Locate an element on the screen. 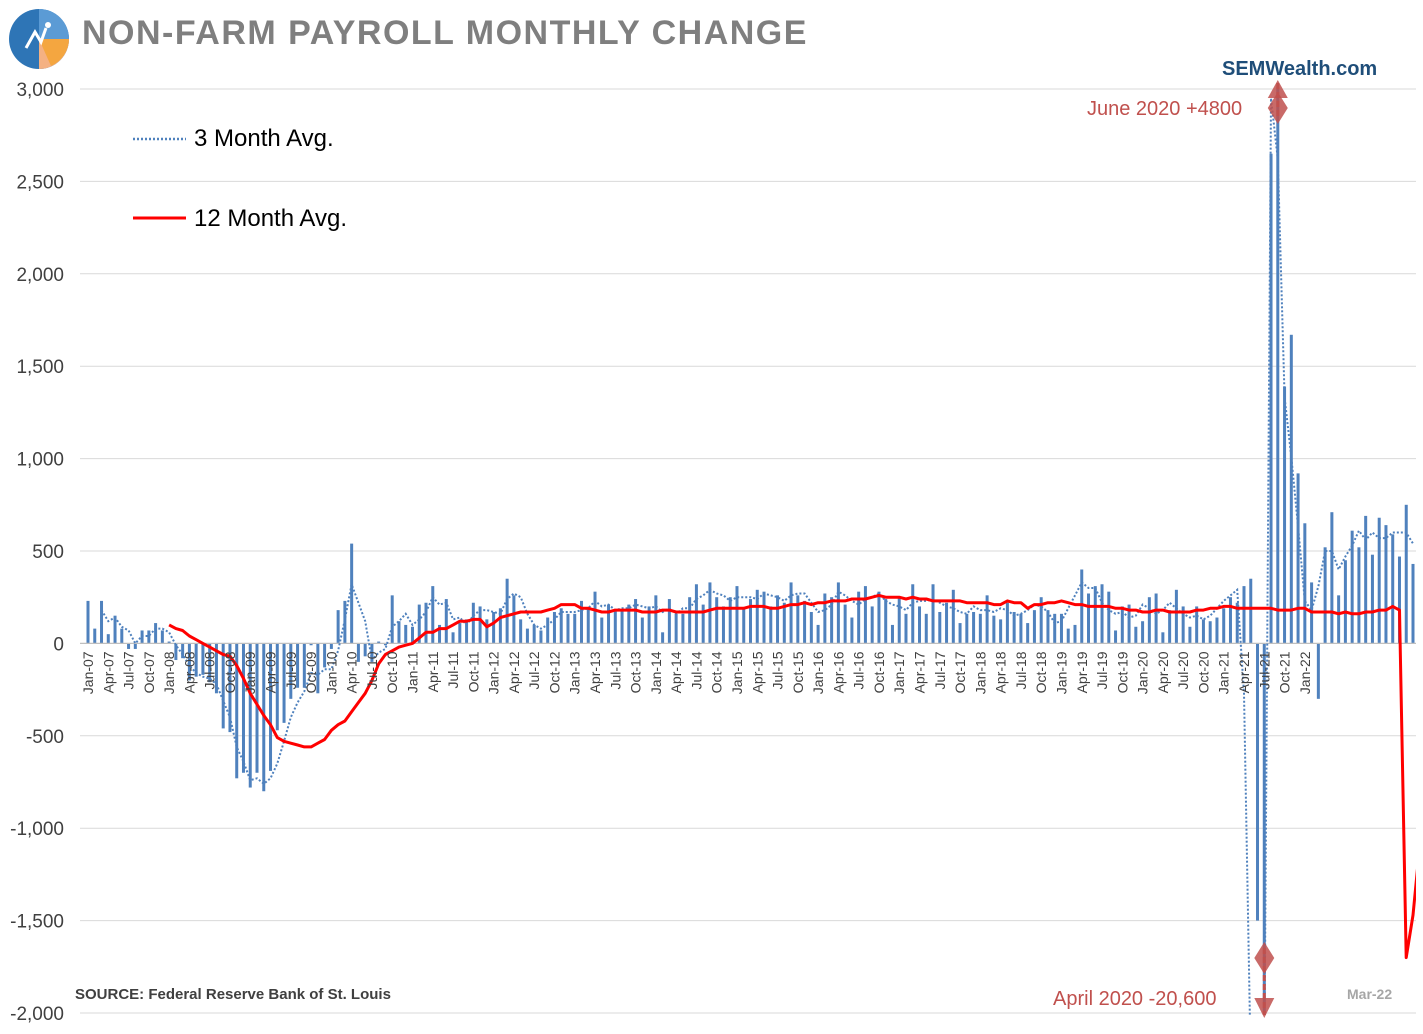 The width and height of the screenshot is (1423, 1034). legend-label-12-month: 12 Month Avg. is located at coordinates (270, 218).